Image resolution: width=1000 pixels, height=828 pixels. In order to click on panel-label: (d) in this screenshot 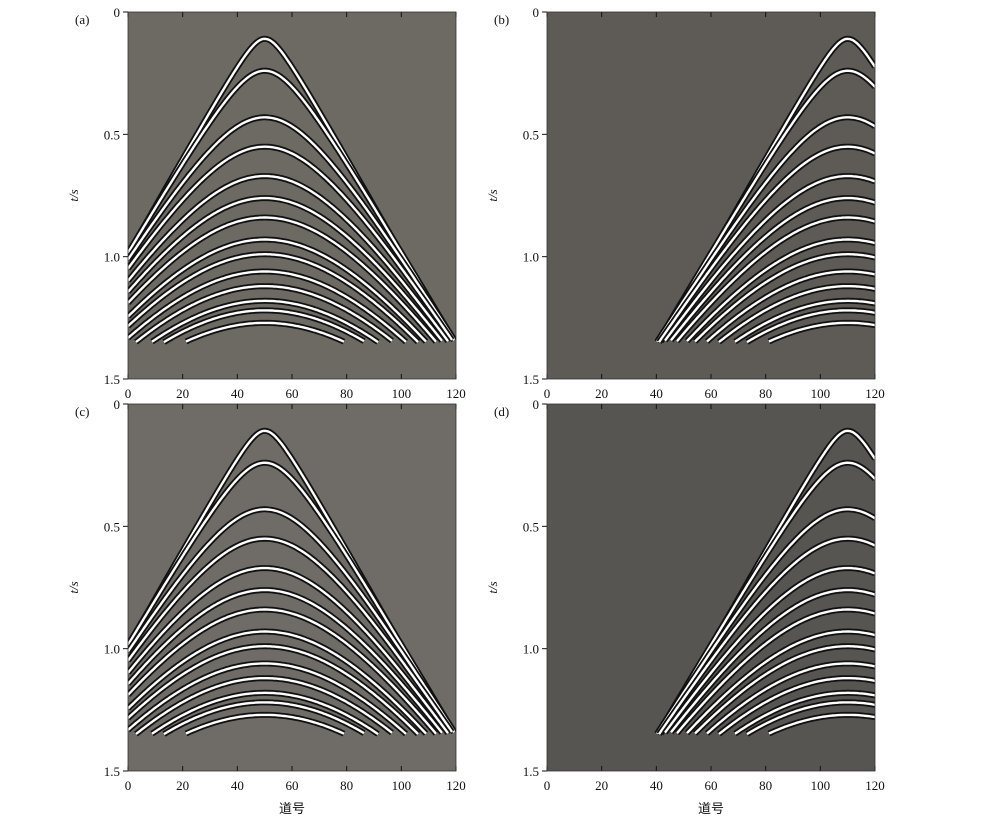, I will do `click(501, 411)`.